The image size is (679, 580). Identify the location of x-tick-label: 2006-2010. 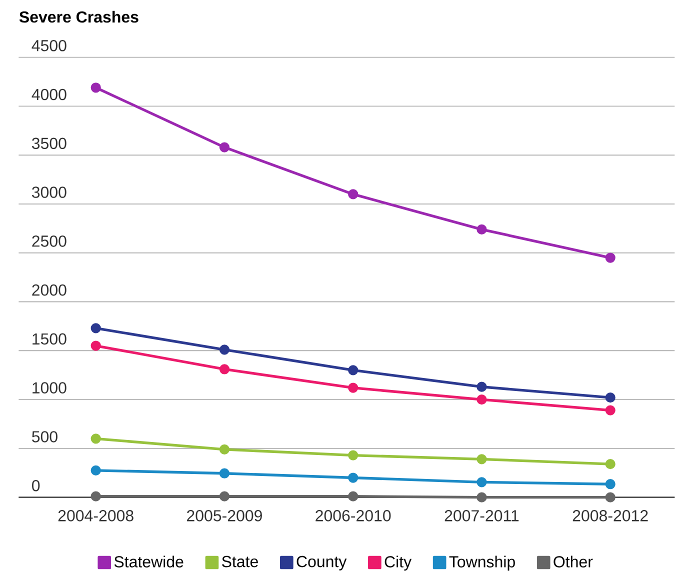
(353, 516).